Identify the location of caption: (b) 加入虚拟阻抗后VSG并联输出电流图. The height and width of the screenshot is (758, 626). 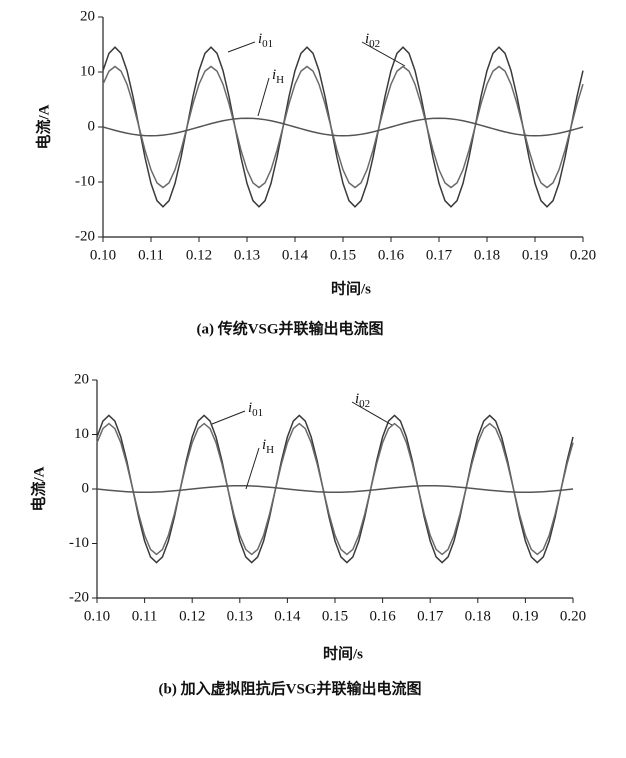
(290, 688).